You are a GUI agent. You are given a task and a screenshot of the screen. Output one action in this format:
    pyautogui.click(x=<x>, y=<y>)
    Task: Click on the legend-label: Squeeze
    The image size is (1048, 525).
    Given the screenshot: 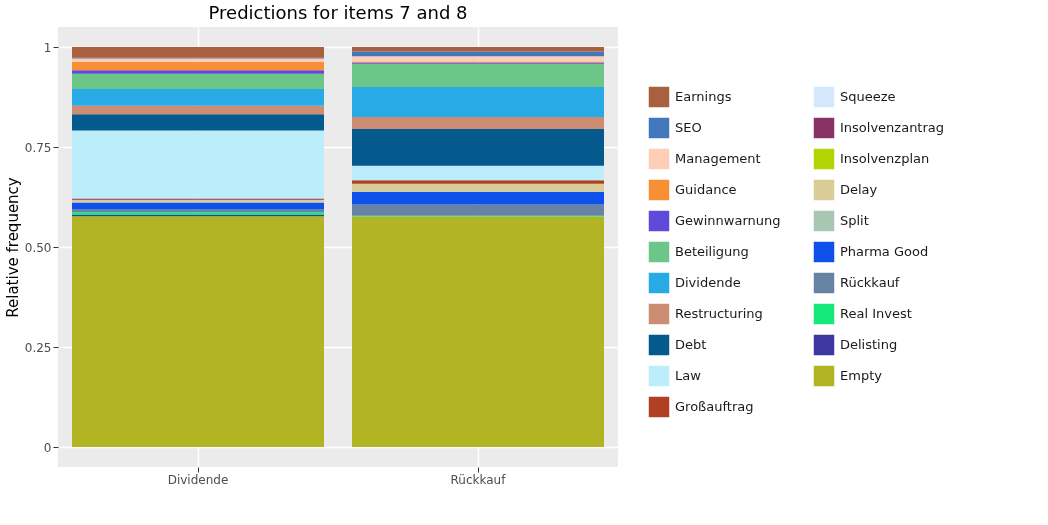 What is the action you would take?
    pyautogui.click(x=868, y=96)
    